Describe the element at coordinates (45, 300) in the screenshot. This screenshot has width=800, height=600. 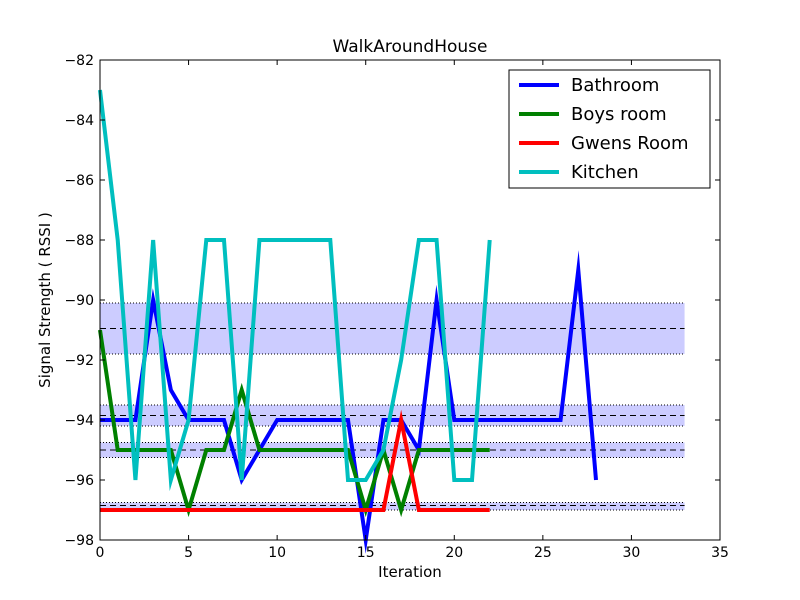
I see `y-axis-label: Signal Strength ( RSSI )` at that location.